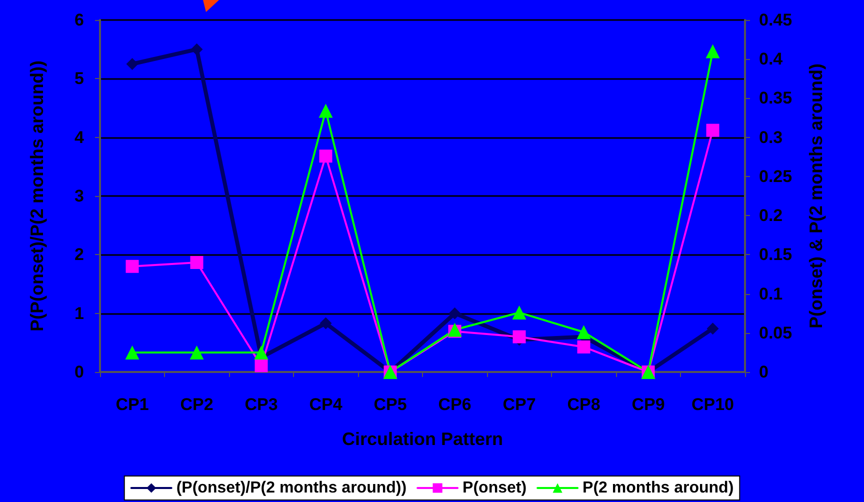  What do you see at coordinates (771, 137) in the screenshot?
I see `y2-tick-label: 0.3` at bounding box center [771, 137].